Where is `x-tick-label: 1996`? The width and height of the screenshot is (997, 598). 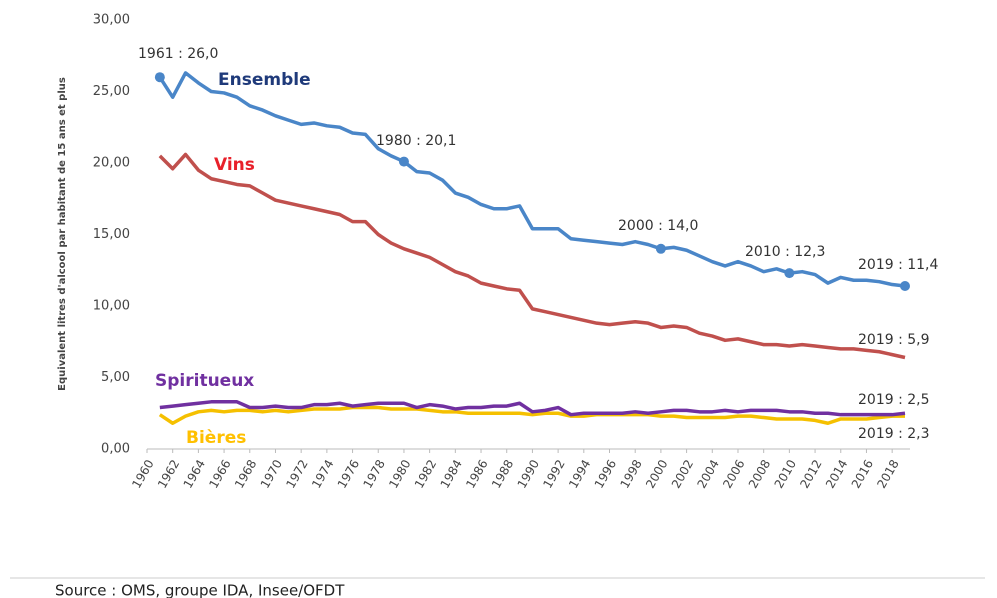 x-tick-label: 1996 is located at coordinates (605, 473).